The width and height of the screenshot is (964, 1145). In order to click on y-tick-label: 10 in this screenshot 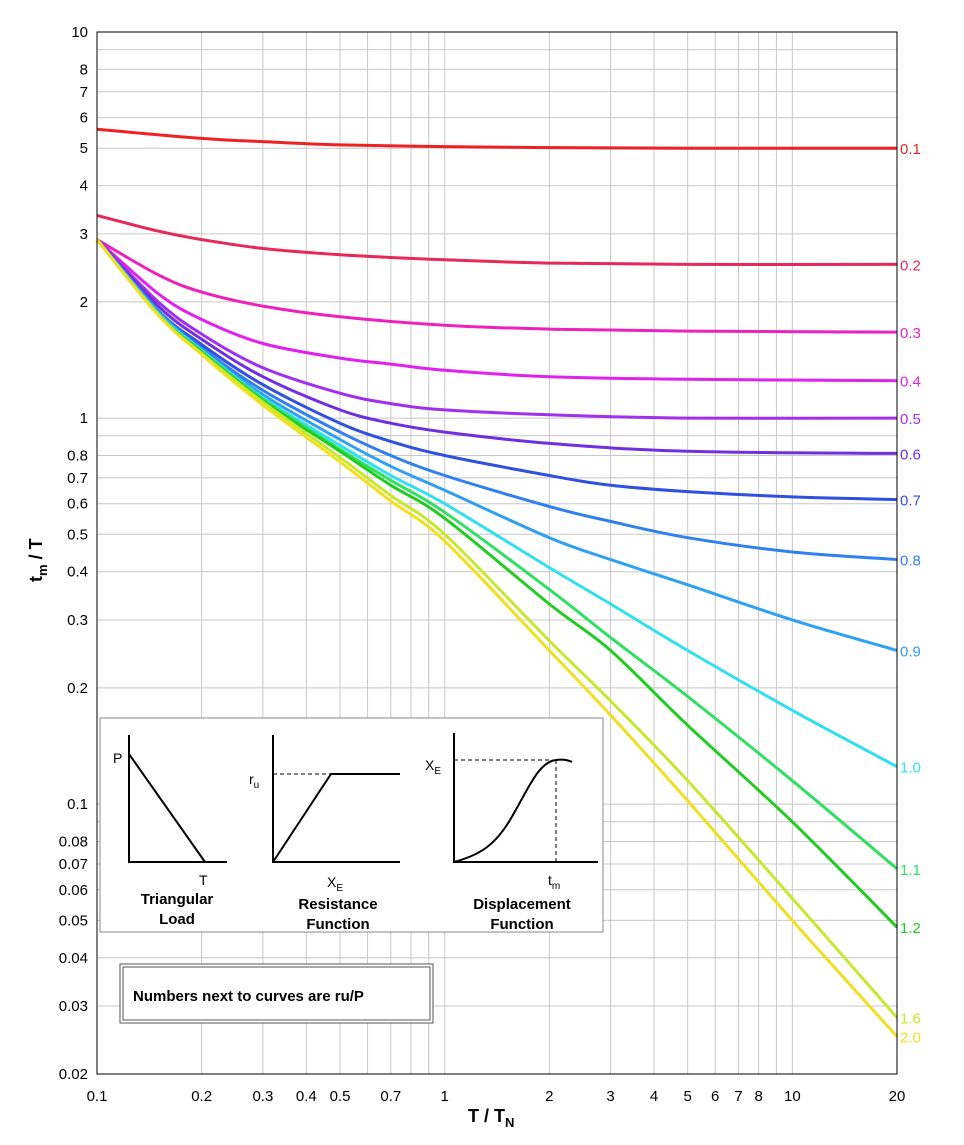, I will do `click(79, 32)`.